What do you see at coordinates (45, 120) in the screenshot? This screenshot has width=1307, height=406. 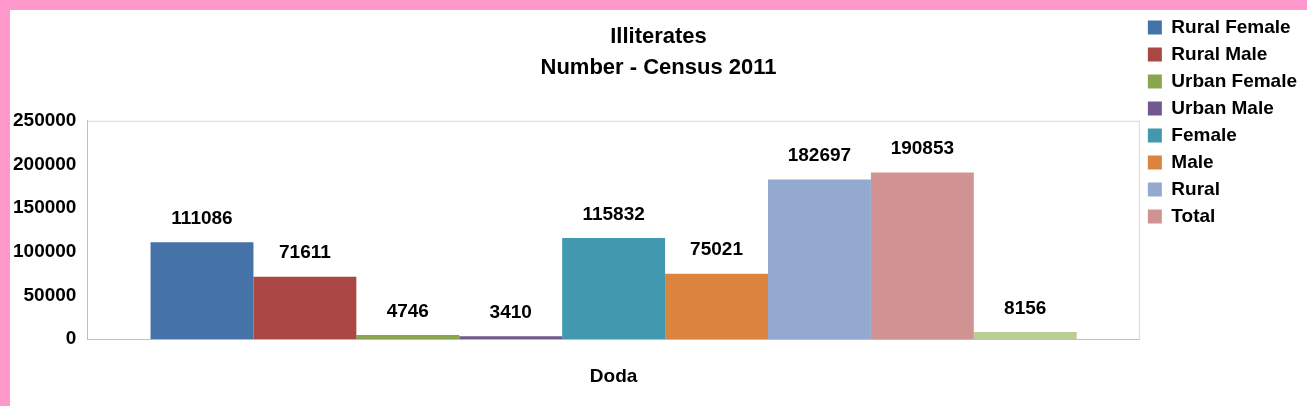 I see `y-tick-label: 250000` at bounding box center [45, 120].